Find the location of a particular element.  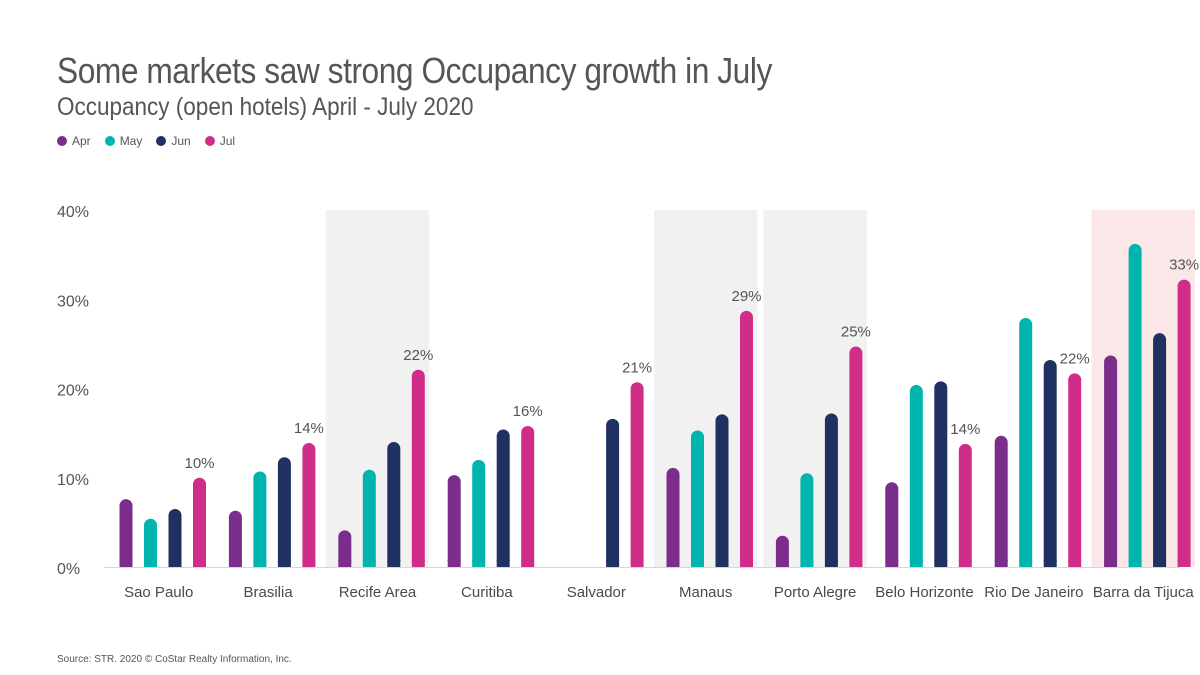

y-tick-label: 0% is located at coordinates (68, 569).